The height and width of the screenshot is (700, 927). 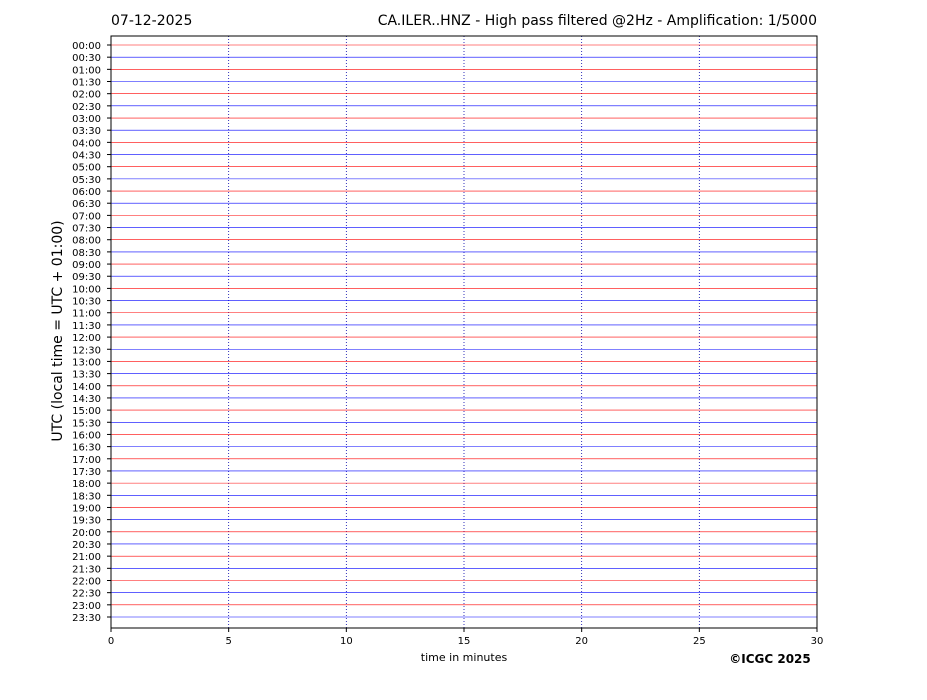 I want to click on y-tick-label: 21:30, so click(x=86, y=569).